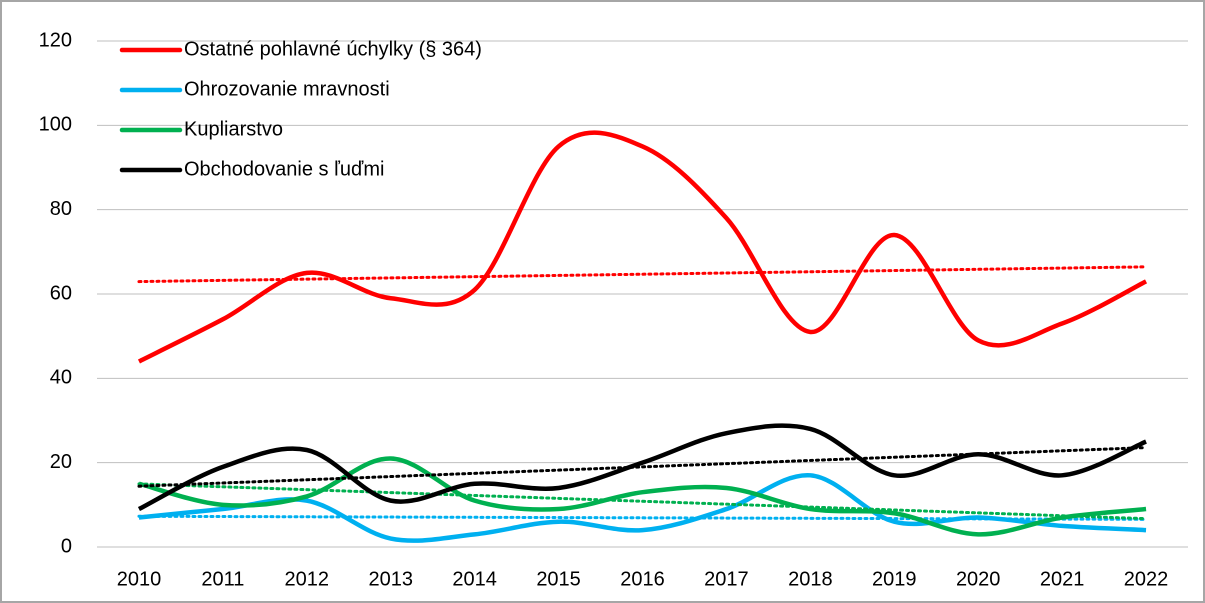 This screenshot has height=603, width=1205. What do you see at coordinates (1146, 579) in the screenshot?
I see `x-tick-label: 2022` at bounding box center [1146, 579].